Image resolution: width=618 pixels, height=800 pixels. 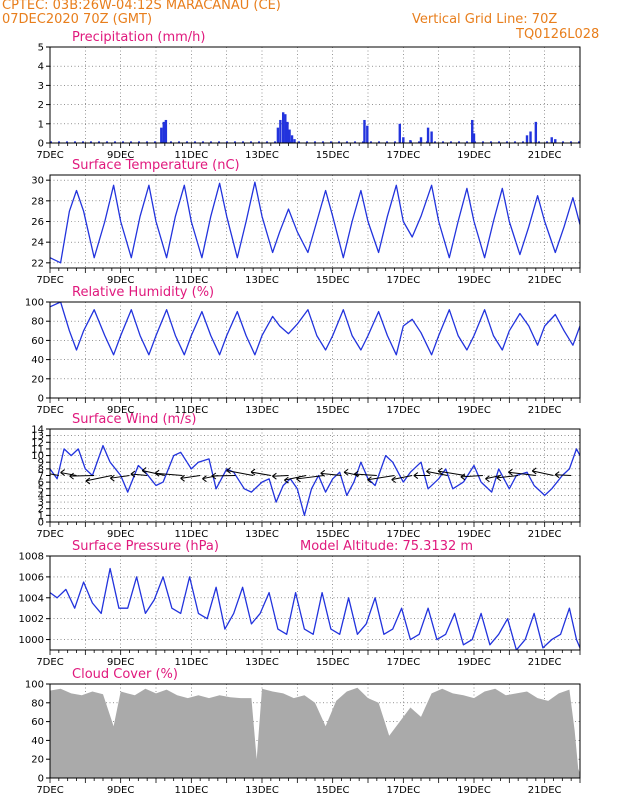 I want to click on y-tick-label: 10, so click(x=37, y=456).